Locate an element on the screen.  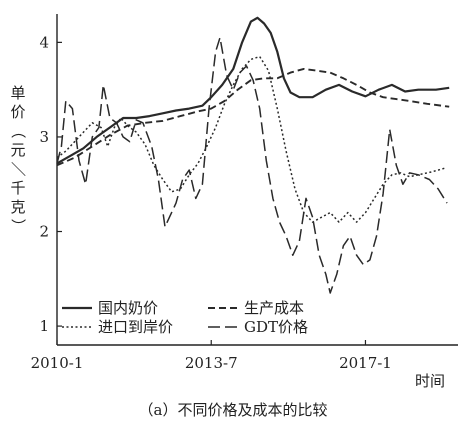
y-label-char: ／ is located at coordinates (18, 168).